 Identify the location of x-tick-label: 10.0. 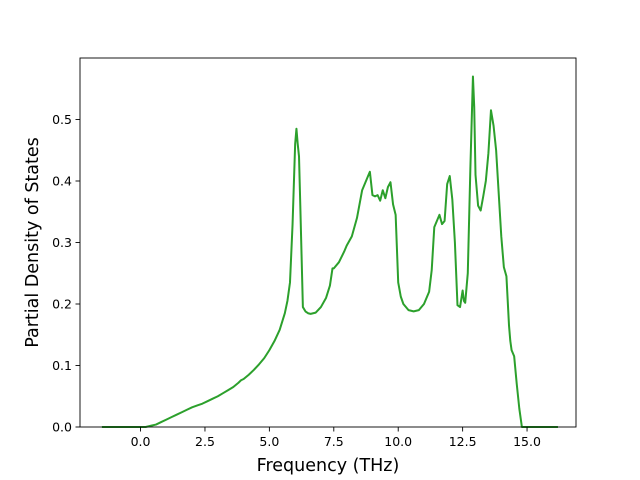
(398, 441).